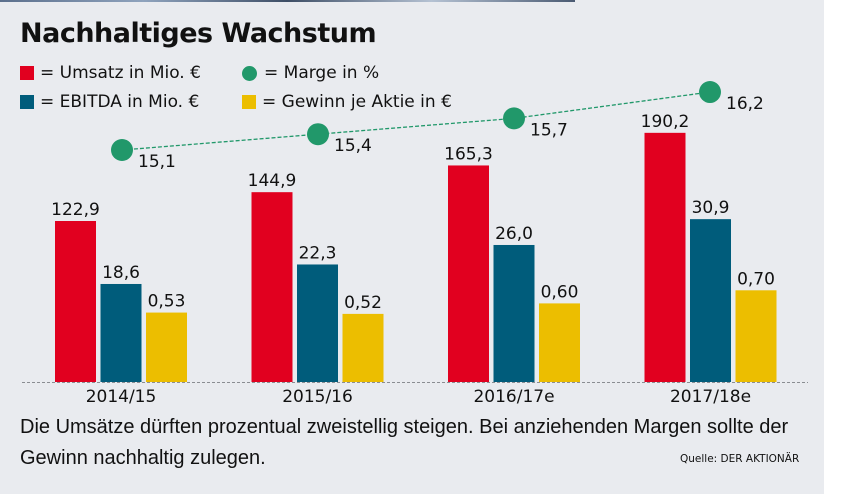  I want to click on green-circle-icon, so click(249, 73).